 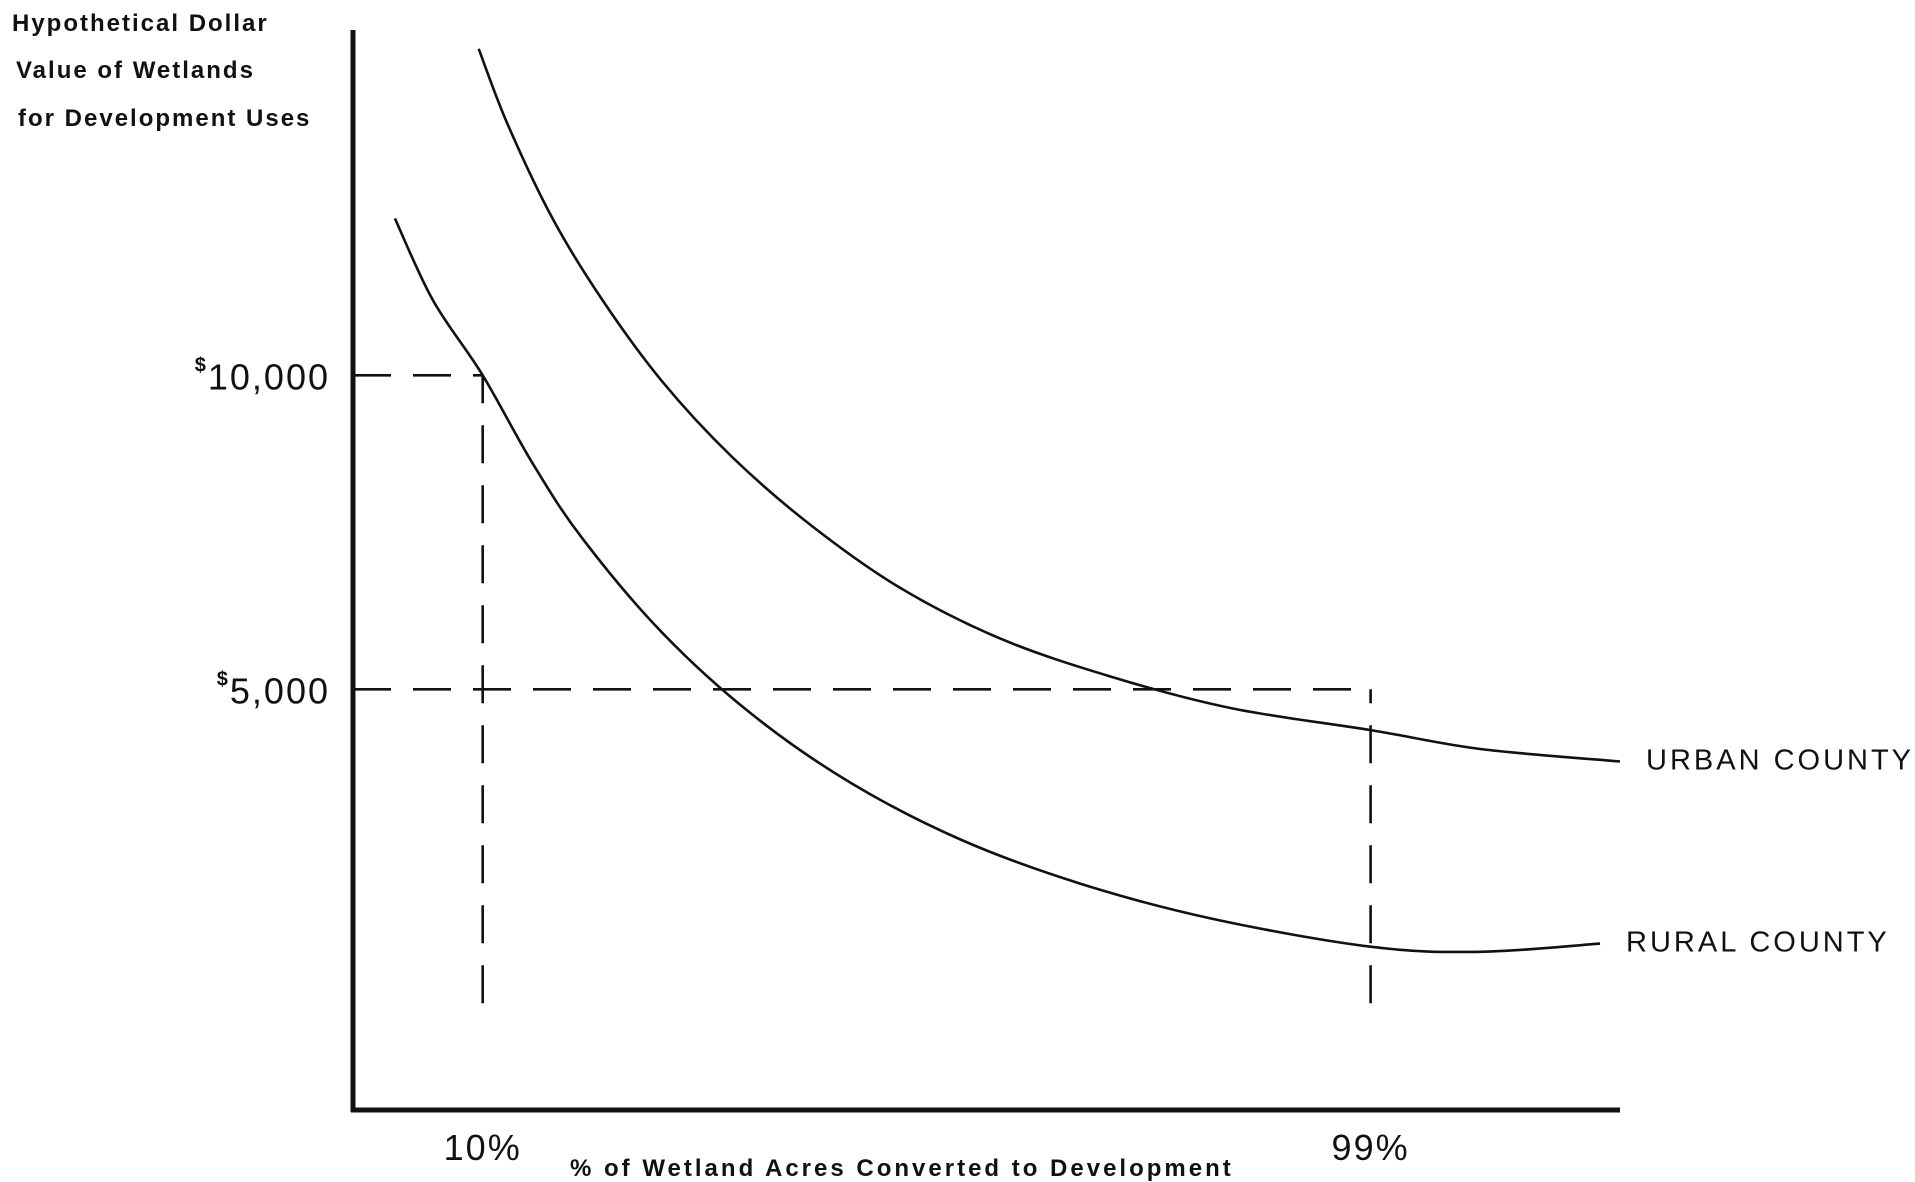 What do you see at coordinates (135, 70) in the screenshot?
I see `y-axis-label-line-2: Value of Wetlands` at bounding box center [135, 70].